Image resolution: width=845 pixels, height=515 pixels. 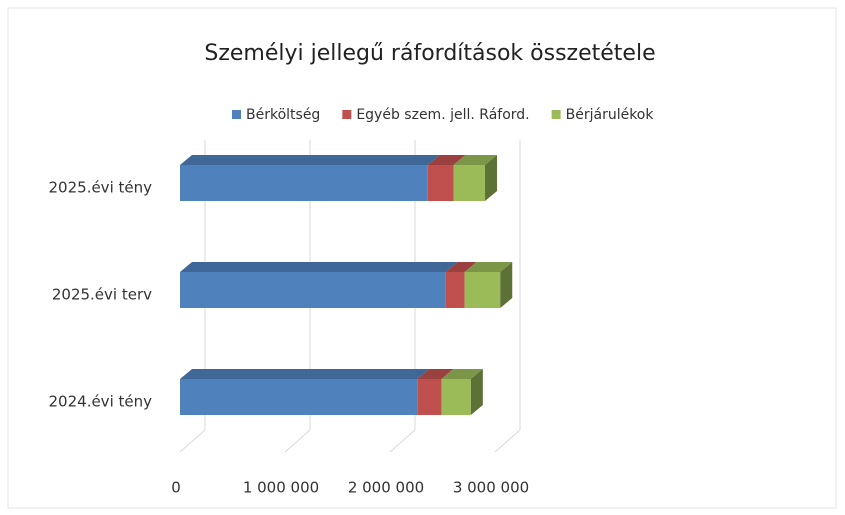 What do you see at coordinates (442, 115) in the screenshot?
I see `legend-label: Egyéb szem. jell. Ráford.` at bounding box center [442, 115].